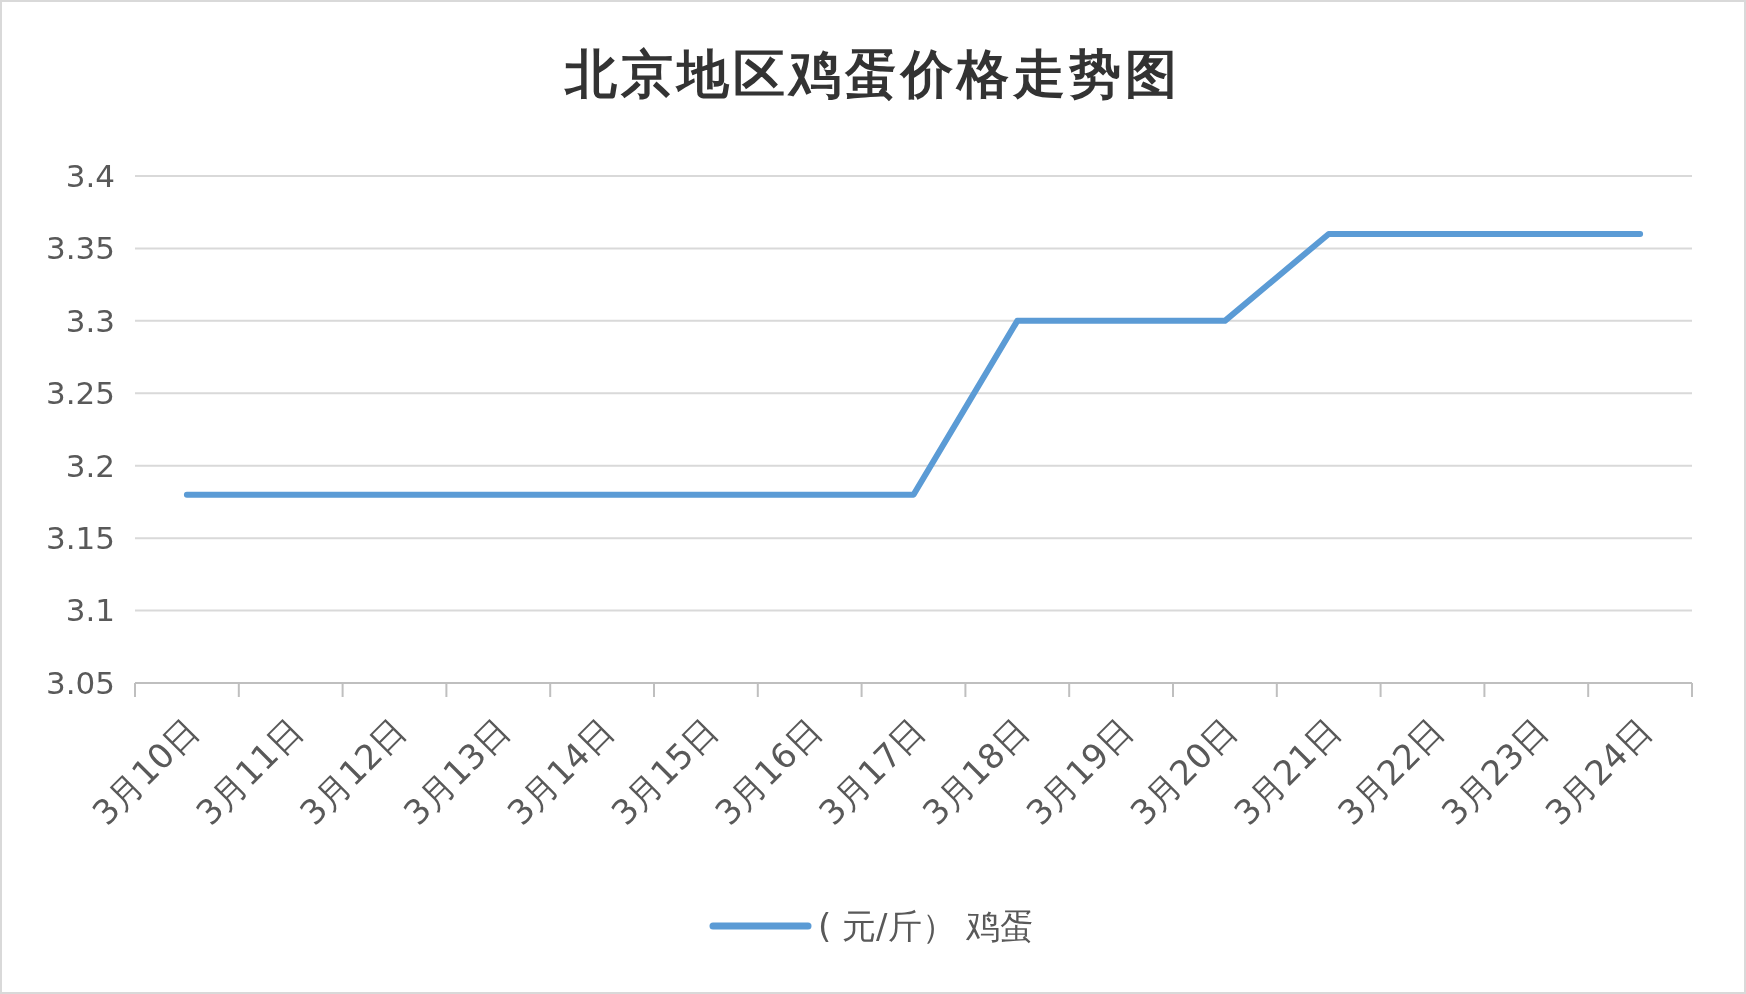 The height and width of the screenshot is (994, 1746). What do you see at coordinates (90, 320) in the screenshot?
I see `y-tick-label: 3.3` at bounding box center [90, 320].